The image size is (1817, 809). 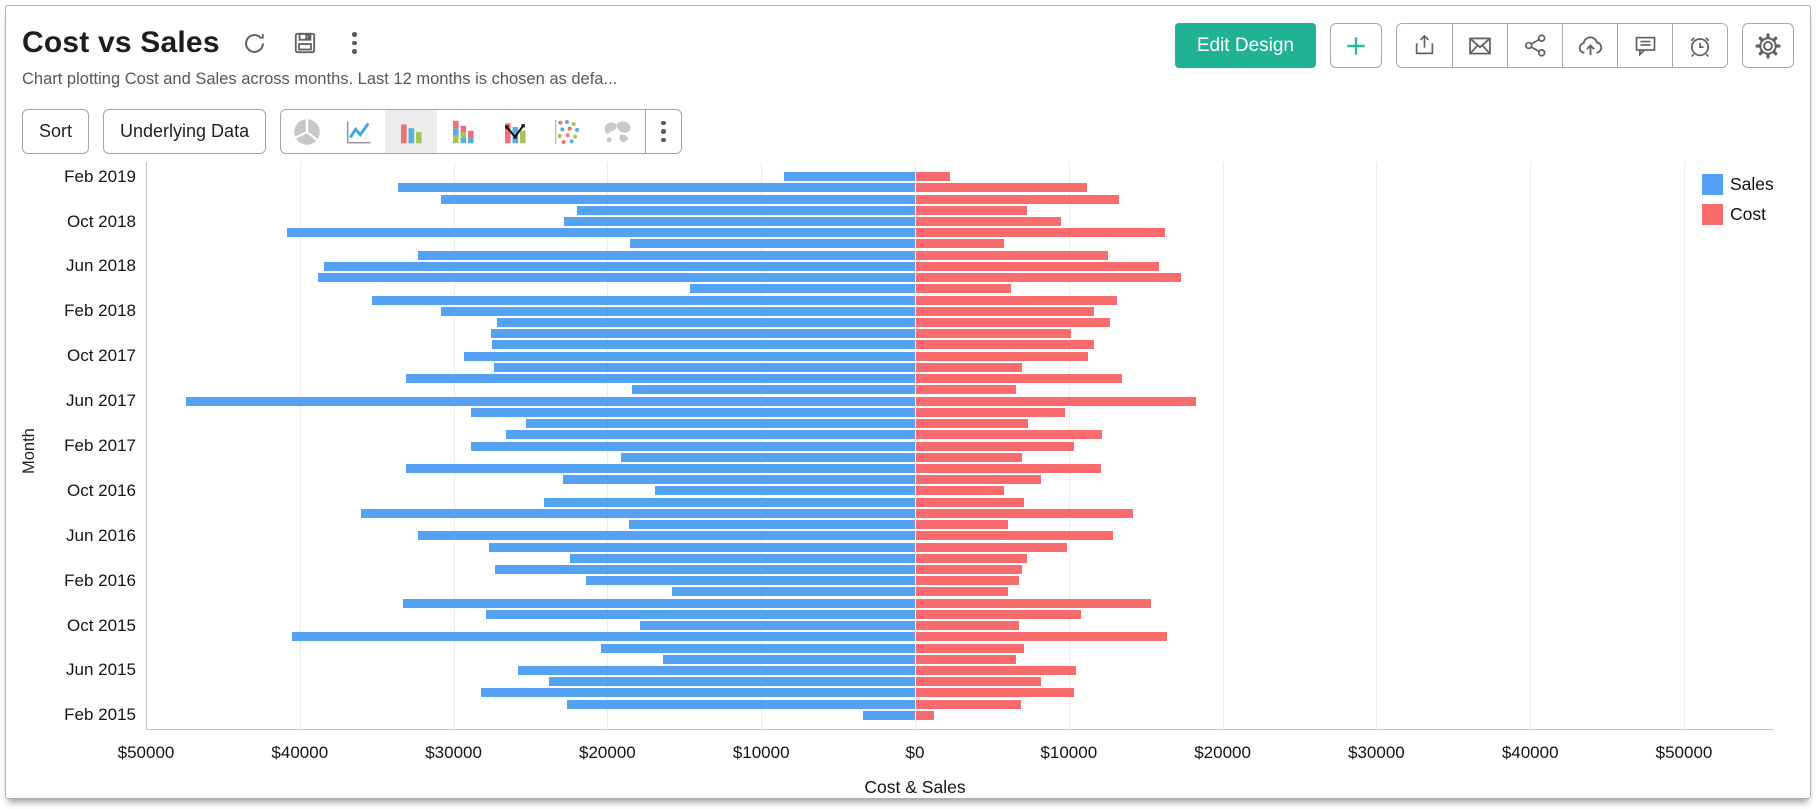 What do you see at coordinates (968, 581) in the screenshot?
I see `bar-cost-feb-2016` at bounding box center [968, 581].